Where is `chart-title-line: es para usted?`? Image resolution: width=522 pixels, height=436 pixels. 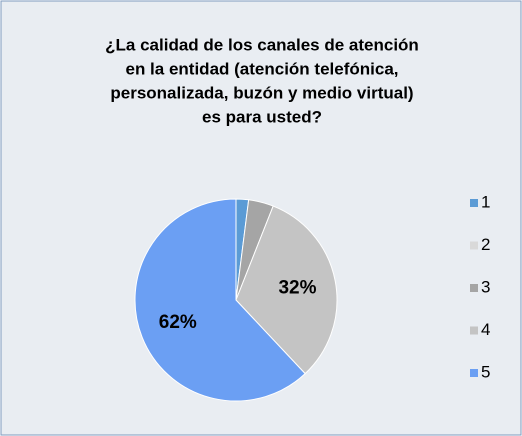
chart-title-line: es para usted? is located at coordinates (262, 116).